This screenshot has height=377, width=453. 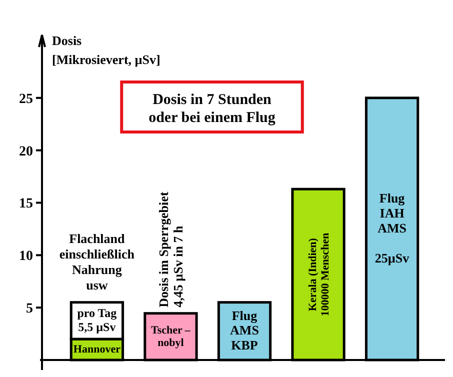 I want to click on text: Dosis in 7 Stunden oder bei einem Flug, so click(x=212, y=109).